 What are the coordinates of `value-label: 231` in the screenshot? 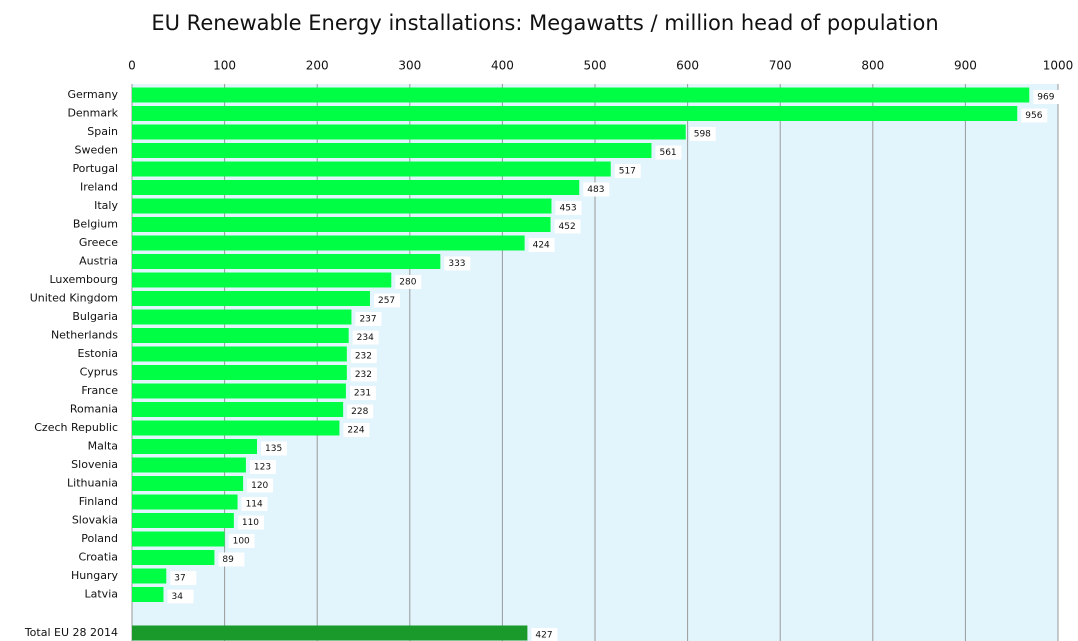 It's located at (362, 394).